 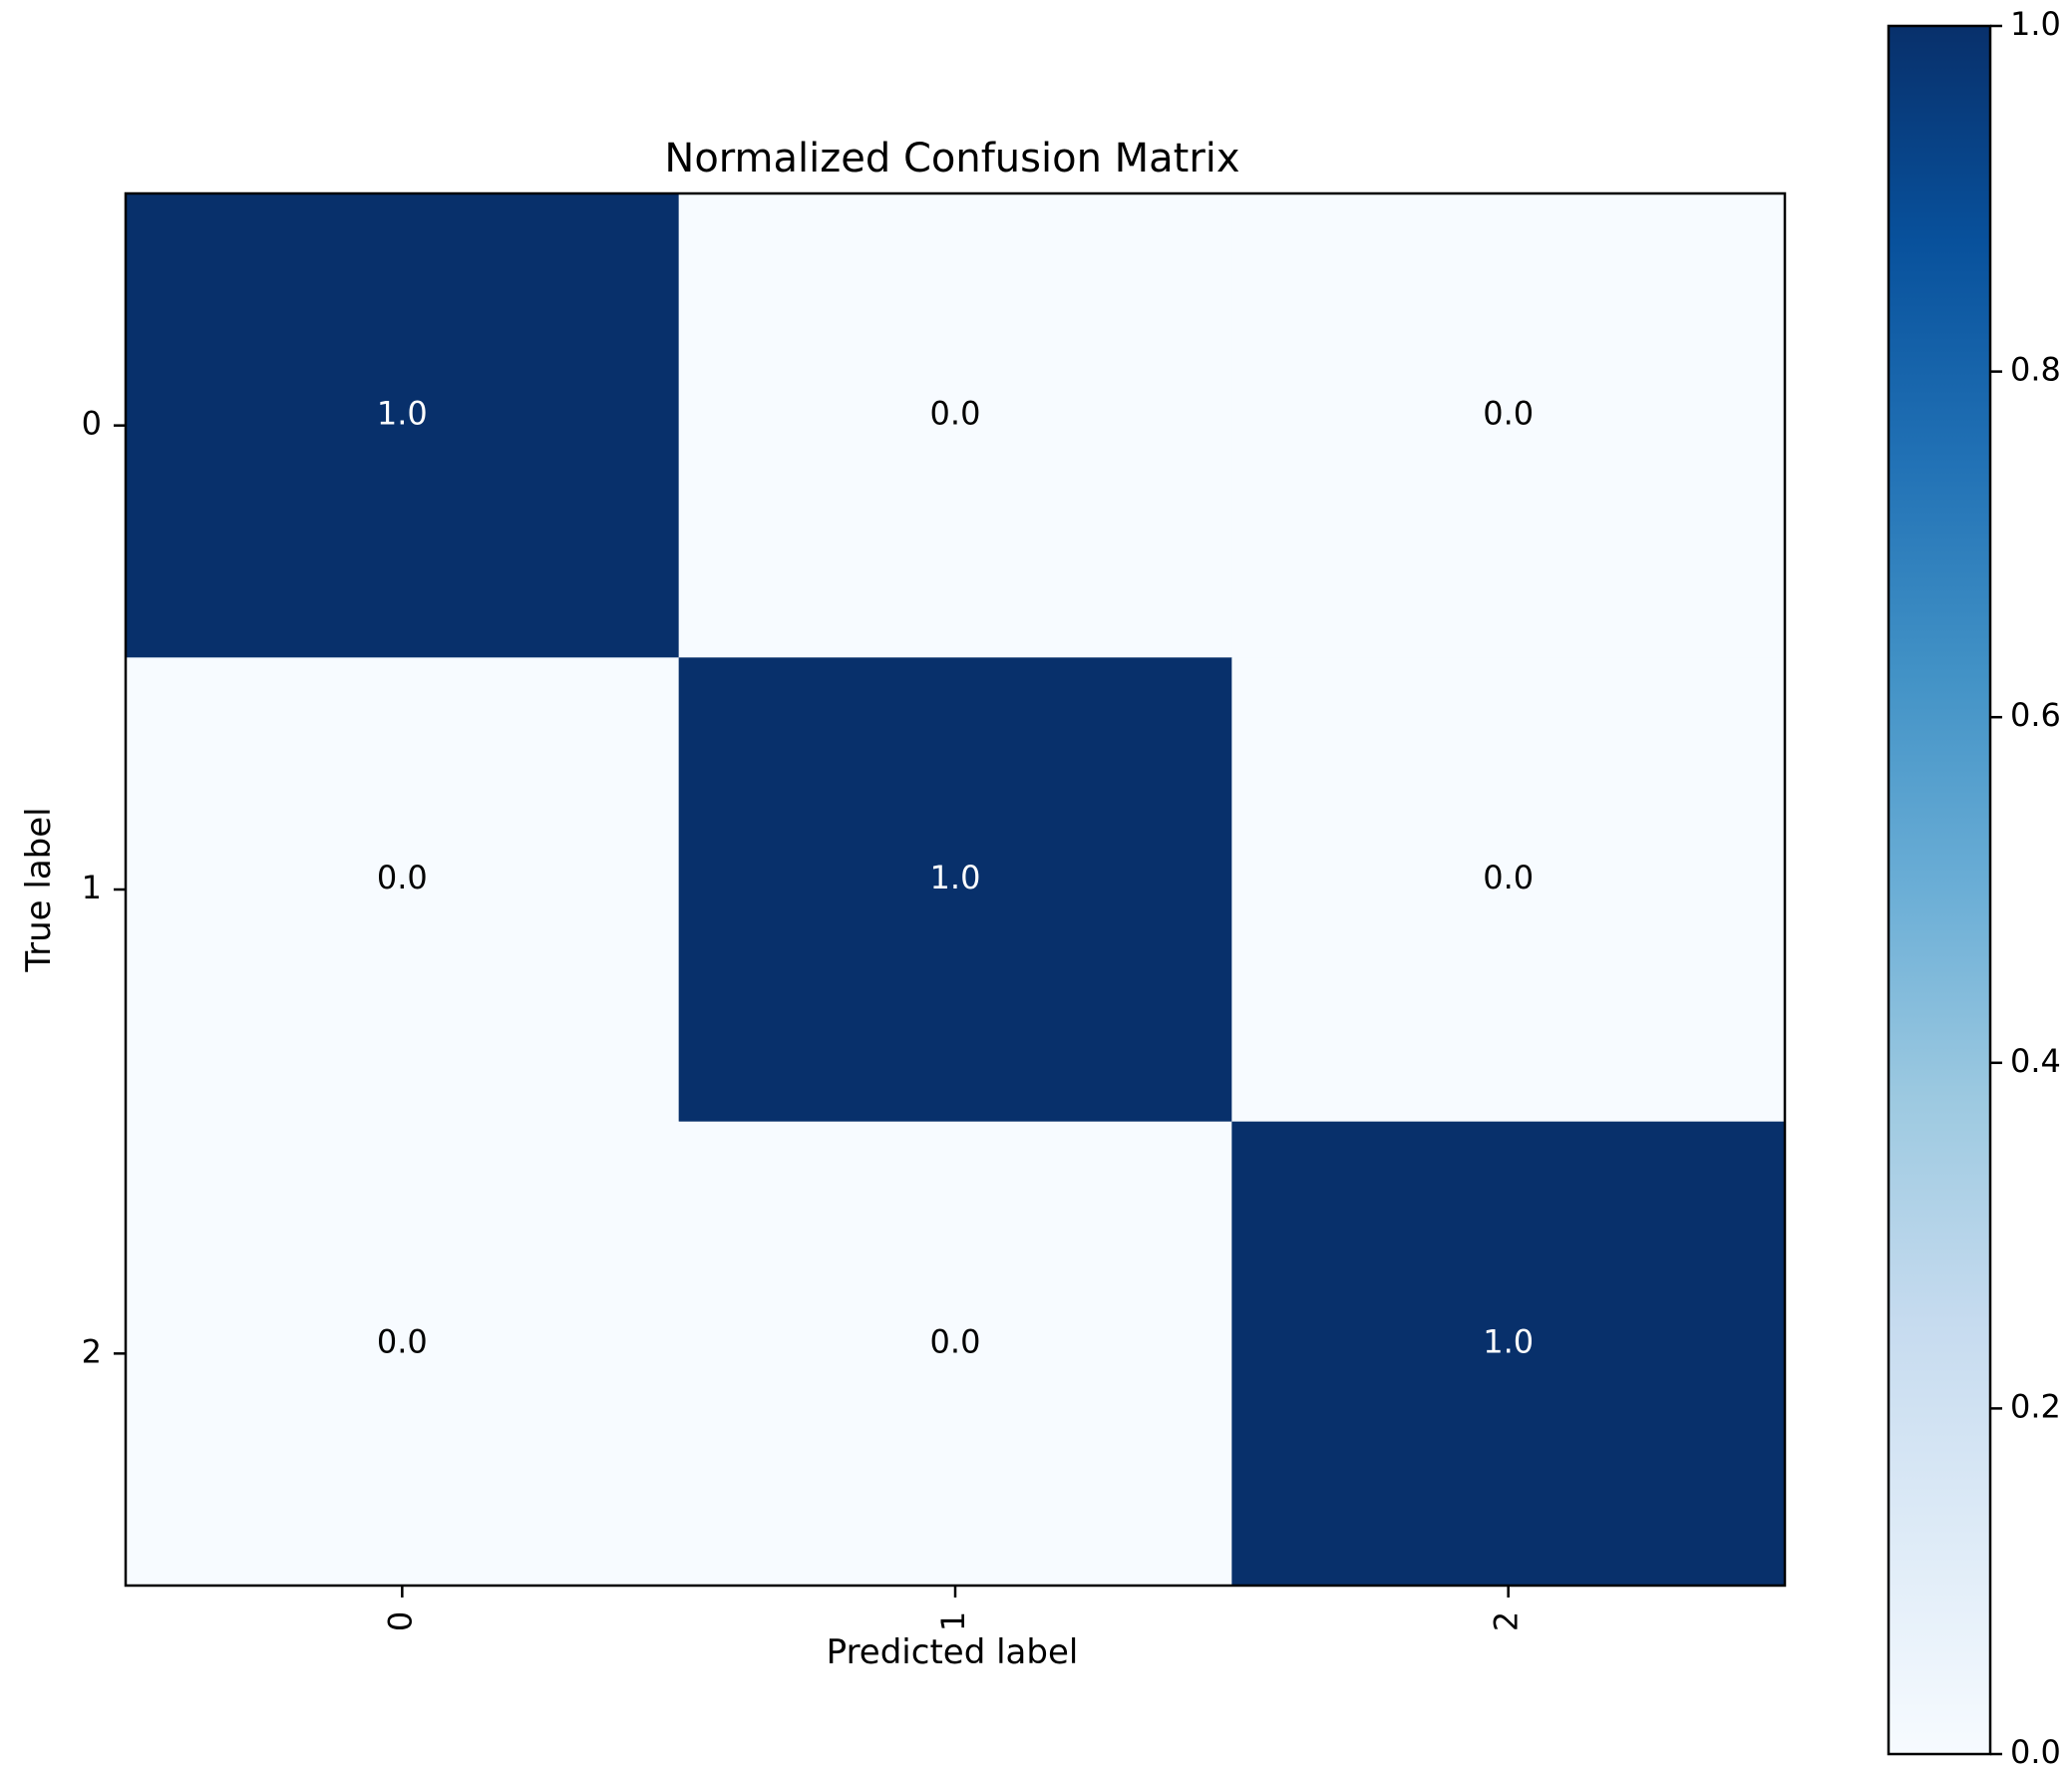 What do you see at coordinates (956, 414) in the screenshot?
I see `cell-value-label-0-1: 0.0` at bounding box center [956, 414].